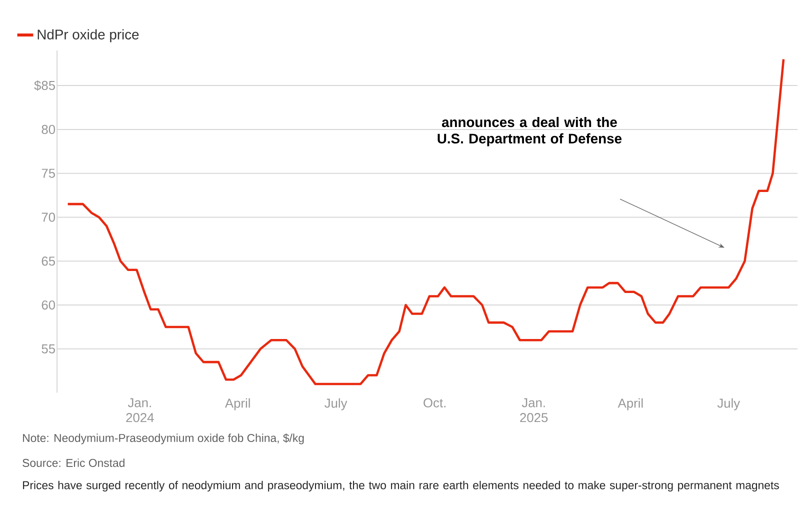 Image resolution: width=798 pixels, height=510 pixels. I want to click on y-tick-label: 55, so click(48, 349).